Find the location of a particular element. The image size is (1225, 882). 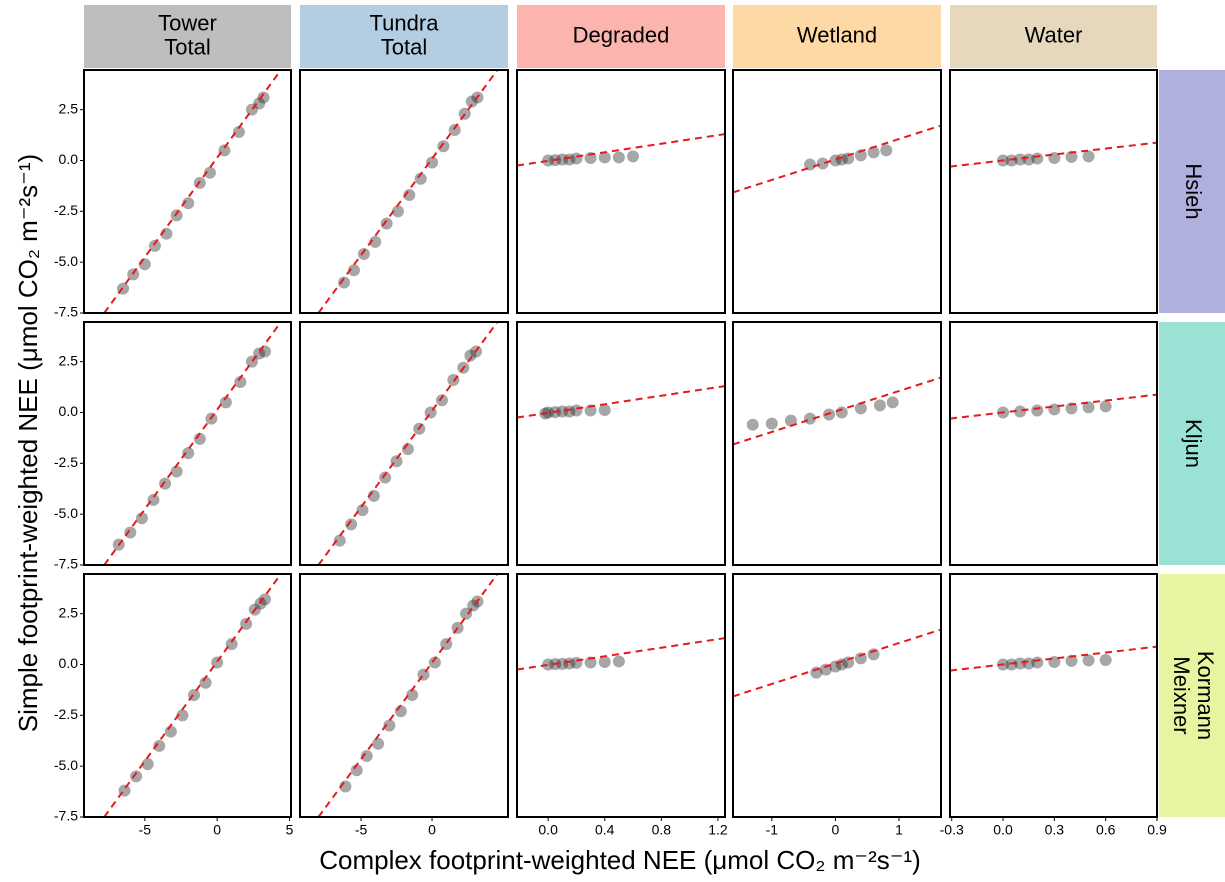

column-strip-label: Tundra is located at coordinates (405, 22).